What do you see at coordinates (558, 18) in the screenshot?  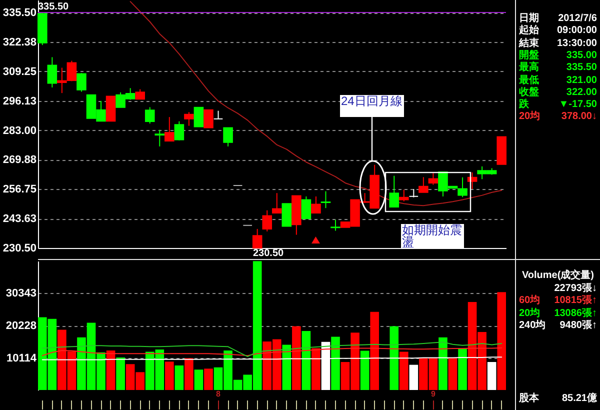 I see `text: 日期 2012/7/6` at bounding box center [558, 18].